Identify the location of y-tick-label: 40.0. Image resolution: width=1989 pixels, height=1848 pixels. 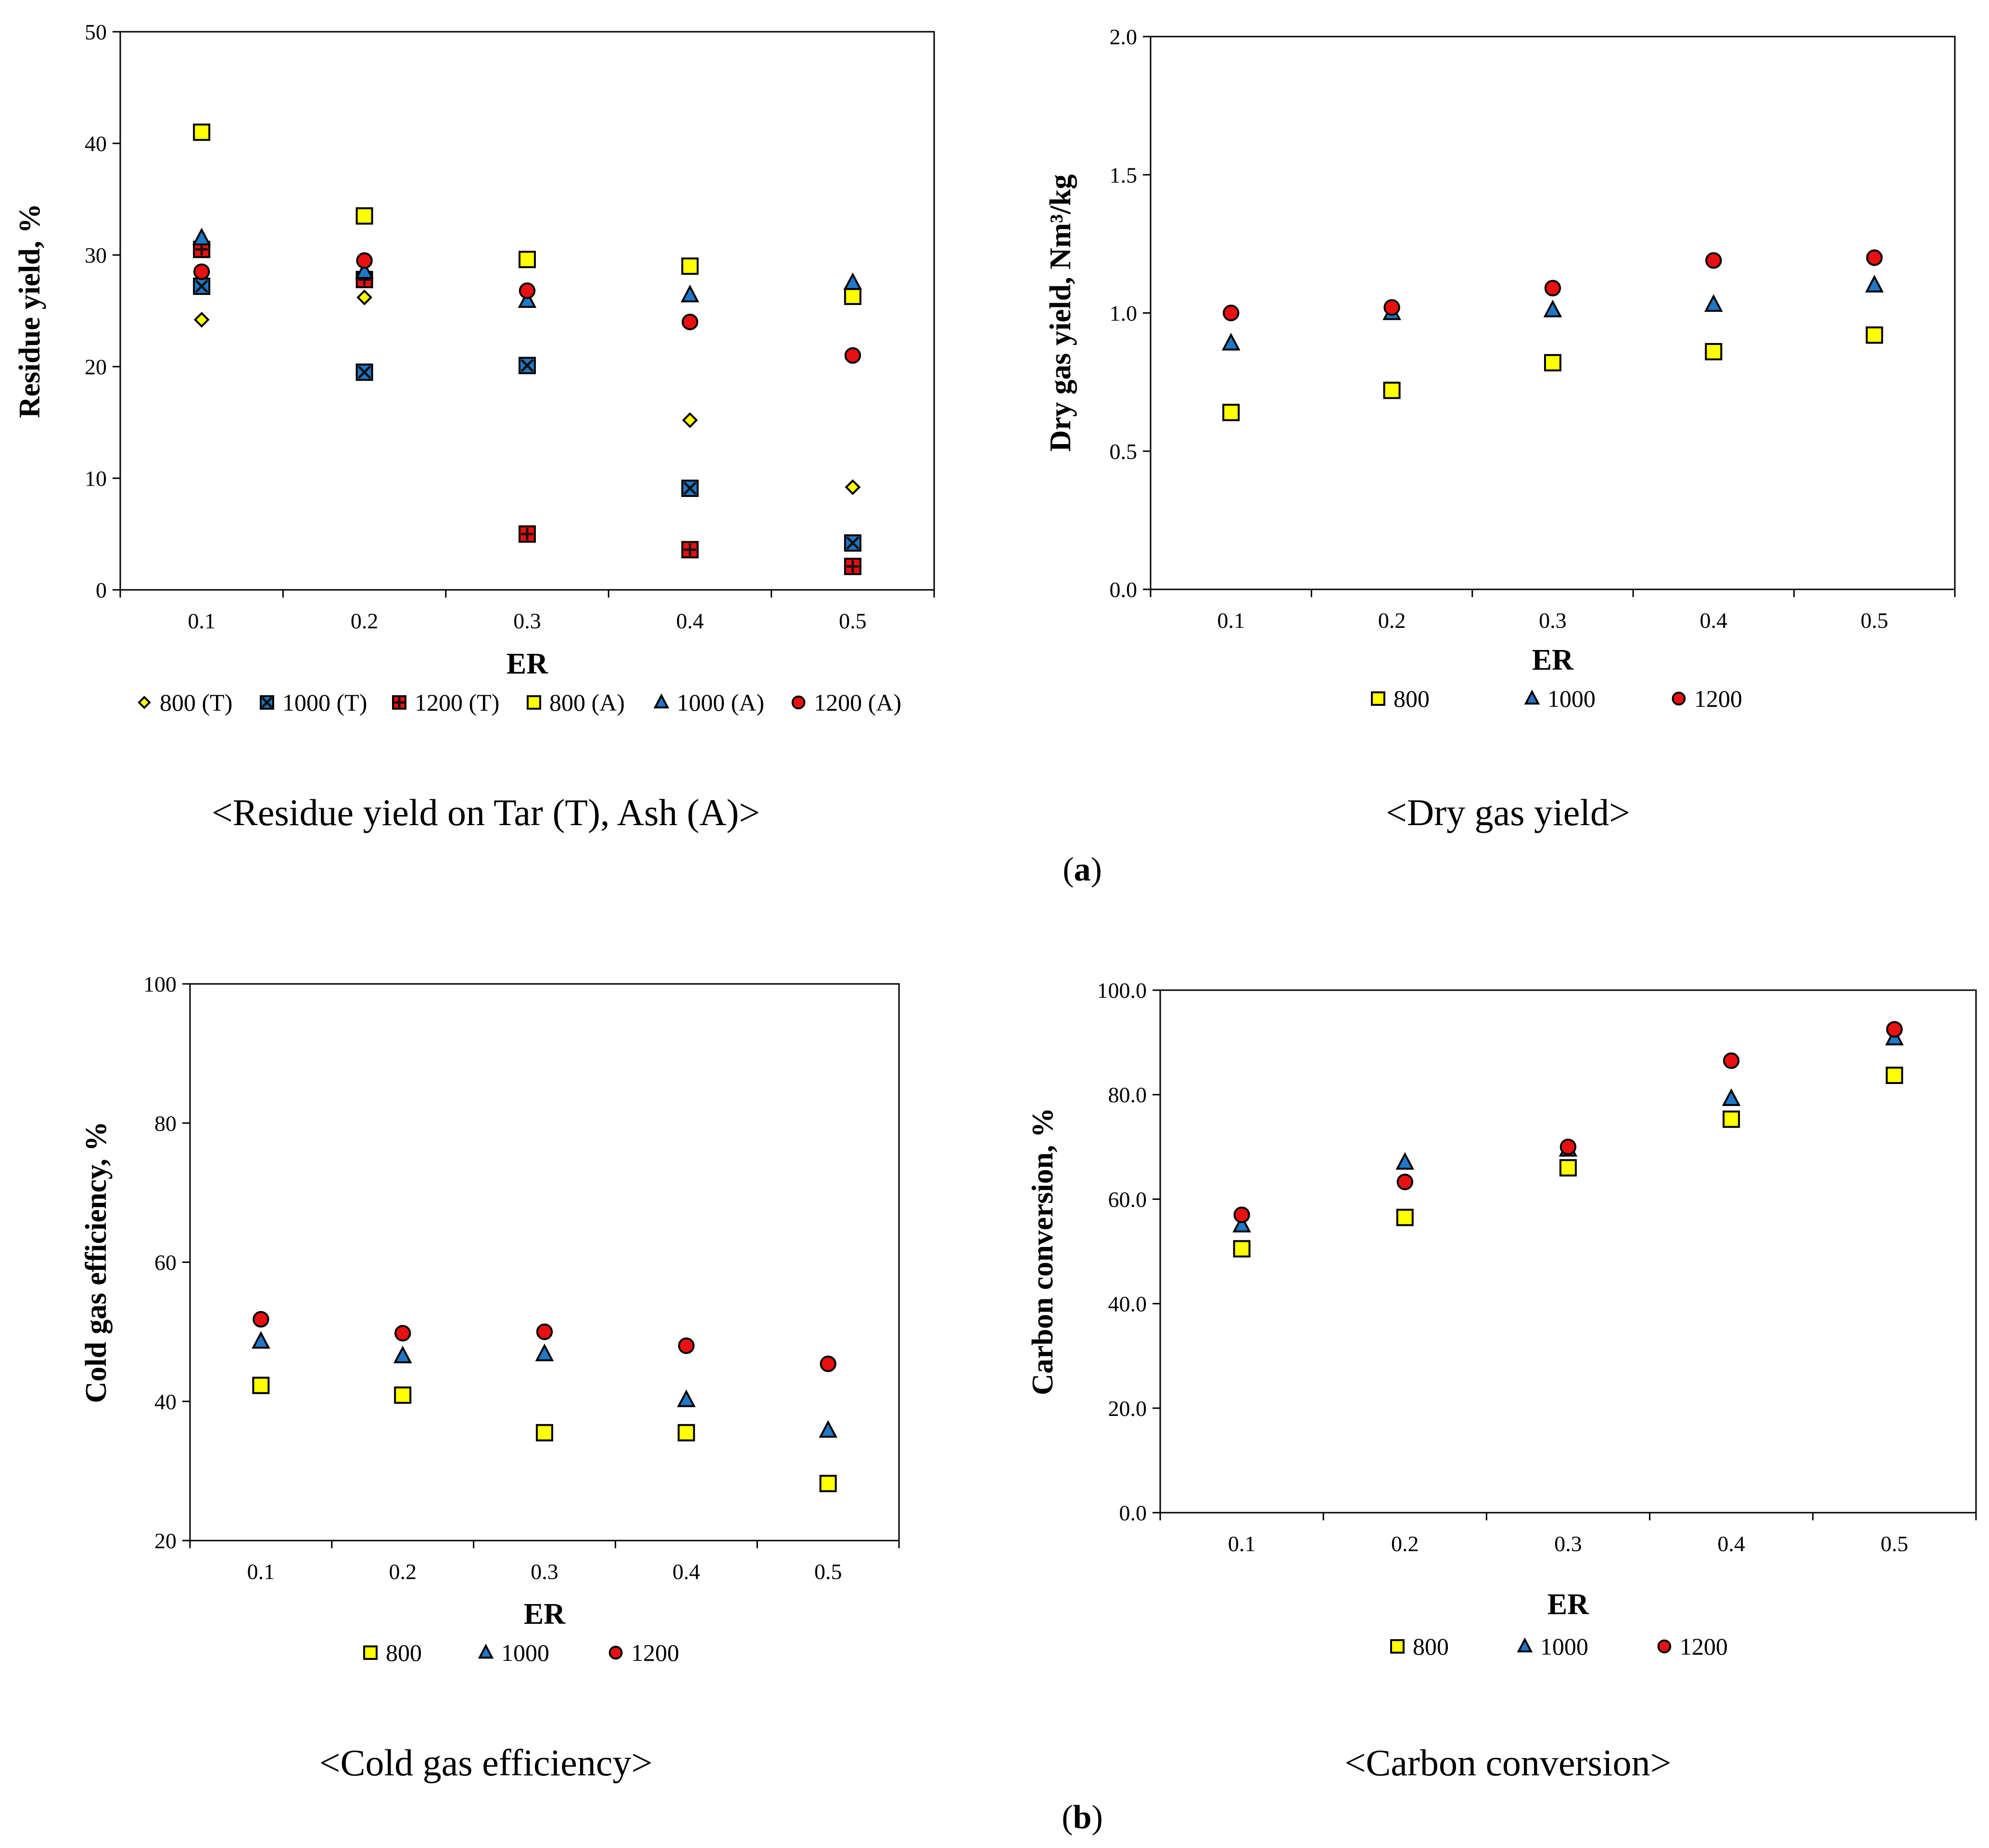
(1128, 1304).